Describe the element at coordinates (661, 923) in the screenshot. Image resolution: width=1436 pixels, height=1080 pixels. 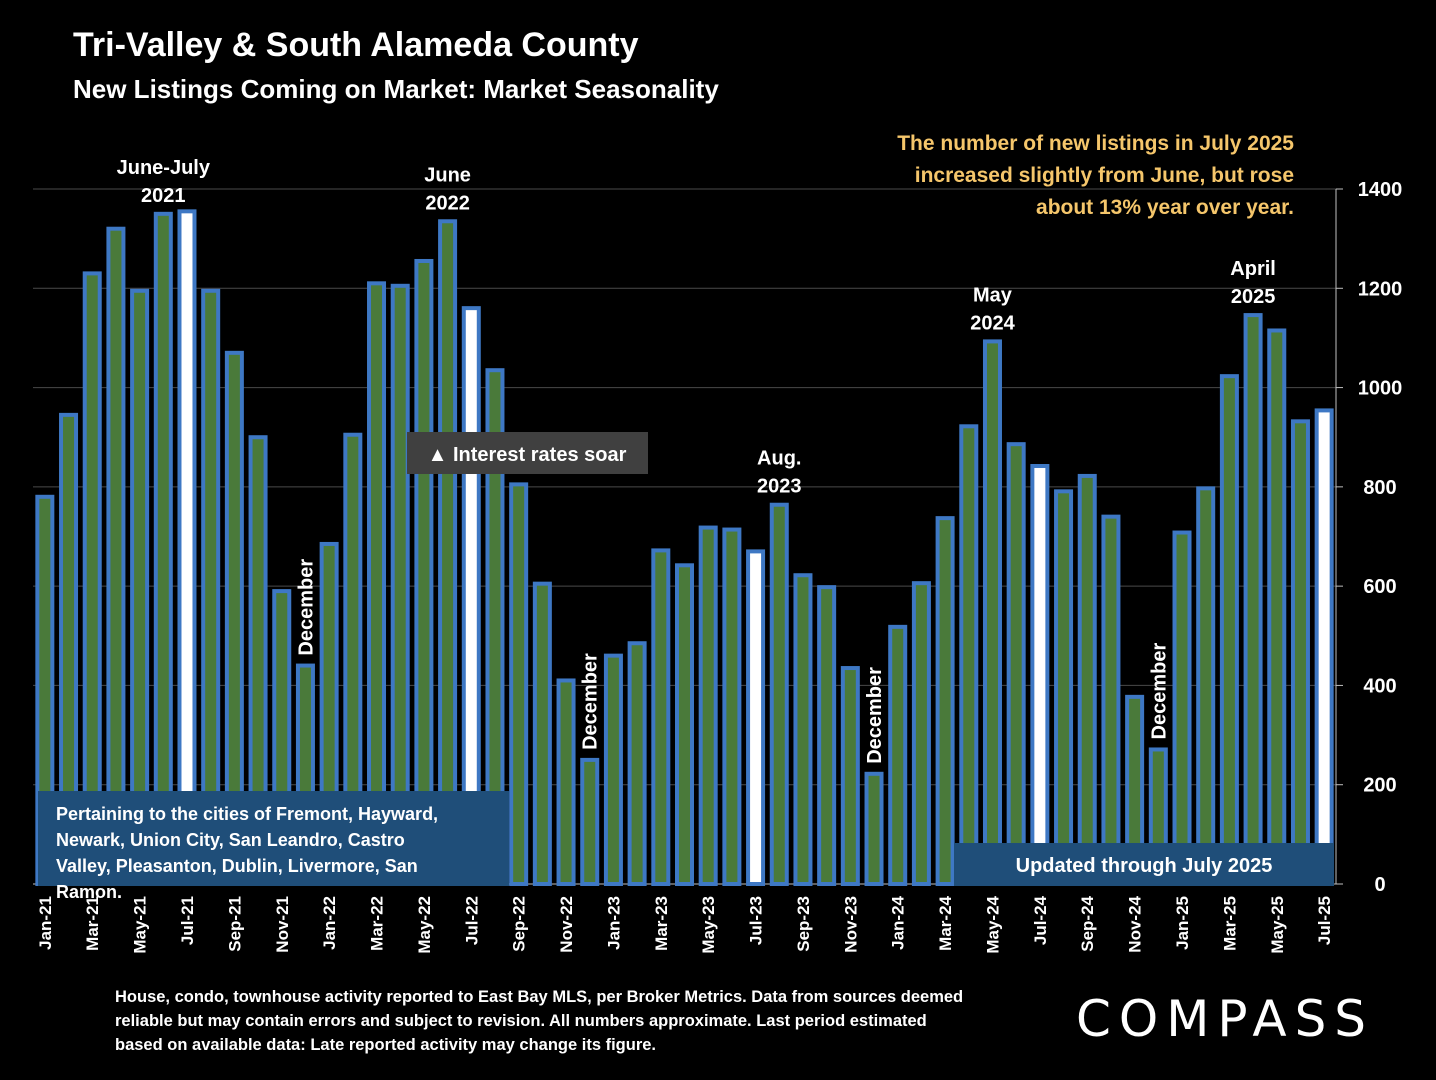
I see `x-tick-label: Mar-23` at that location.